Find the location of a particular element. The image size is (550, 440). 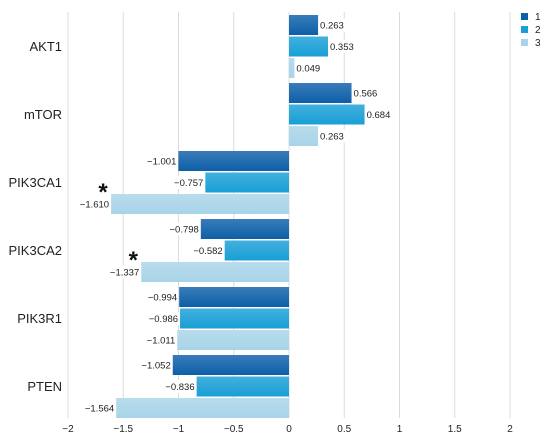

value-label: 0.566 is located at coordinates (366, 94).